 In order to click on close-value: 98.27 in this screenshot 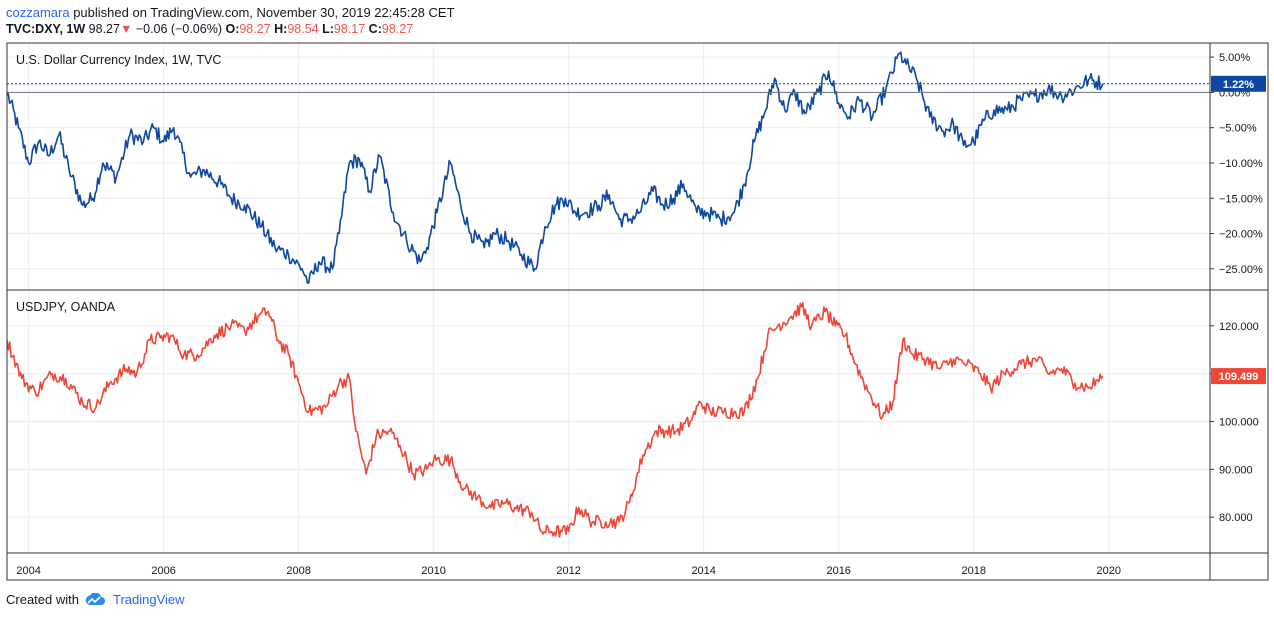, I will do `click(397, 29)`.